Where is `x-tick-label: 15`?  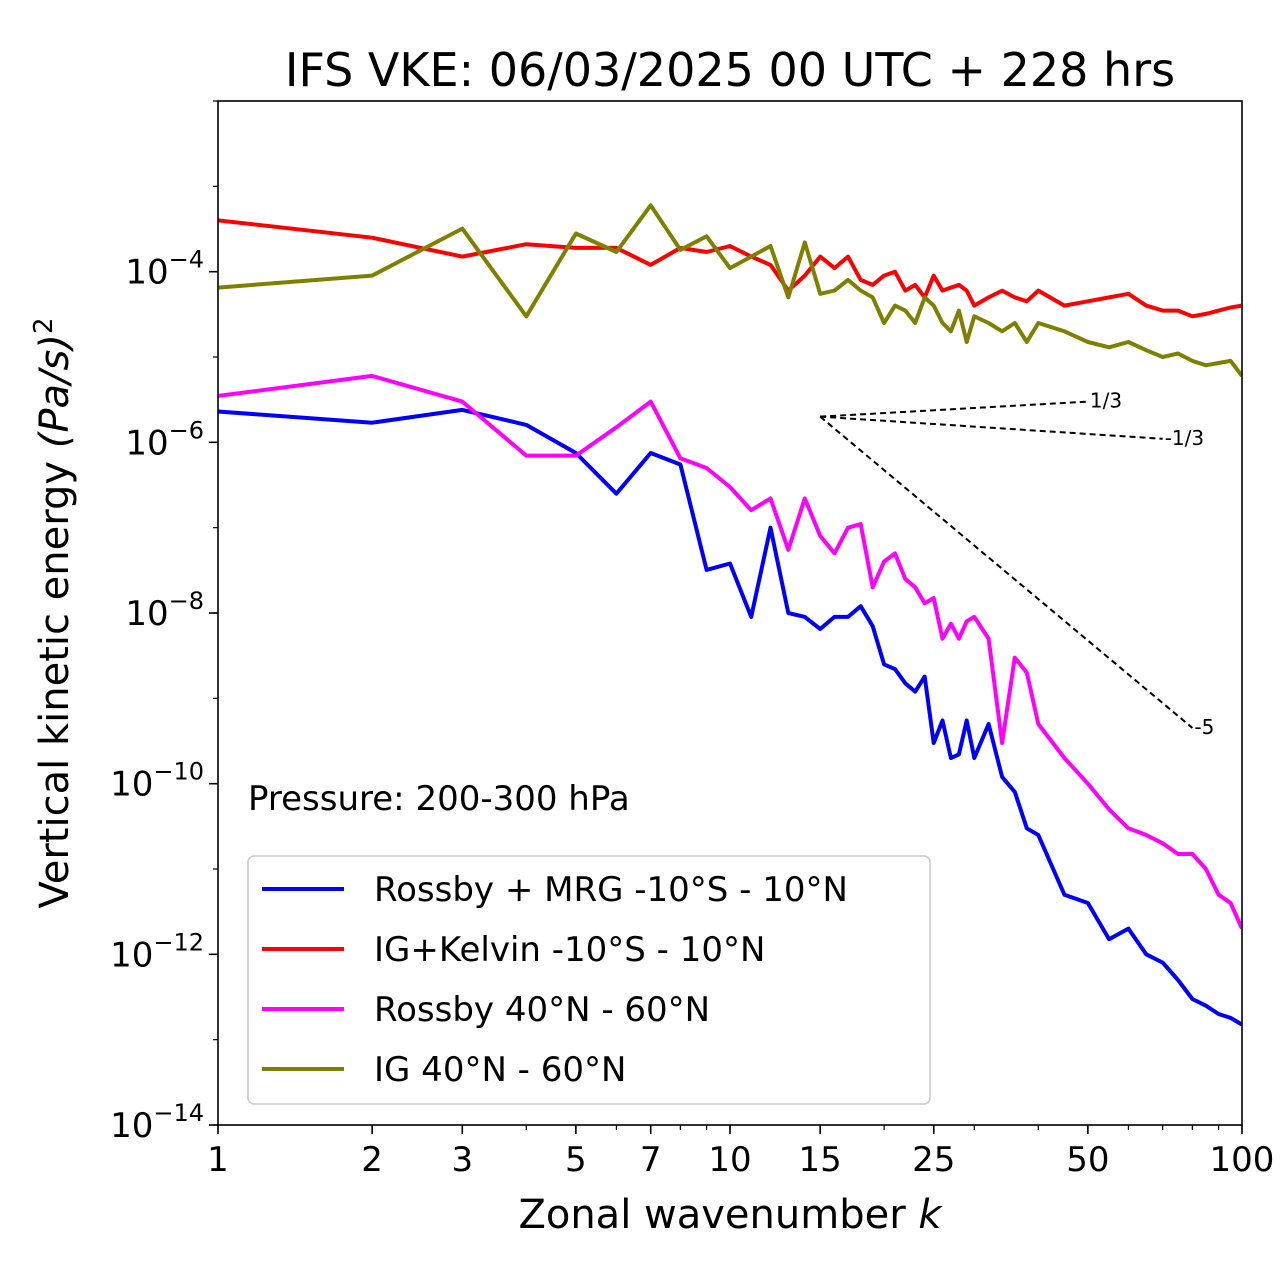
x-tick-label: 15 is located at coordinates (820, 1160).